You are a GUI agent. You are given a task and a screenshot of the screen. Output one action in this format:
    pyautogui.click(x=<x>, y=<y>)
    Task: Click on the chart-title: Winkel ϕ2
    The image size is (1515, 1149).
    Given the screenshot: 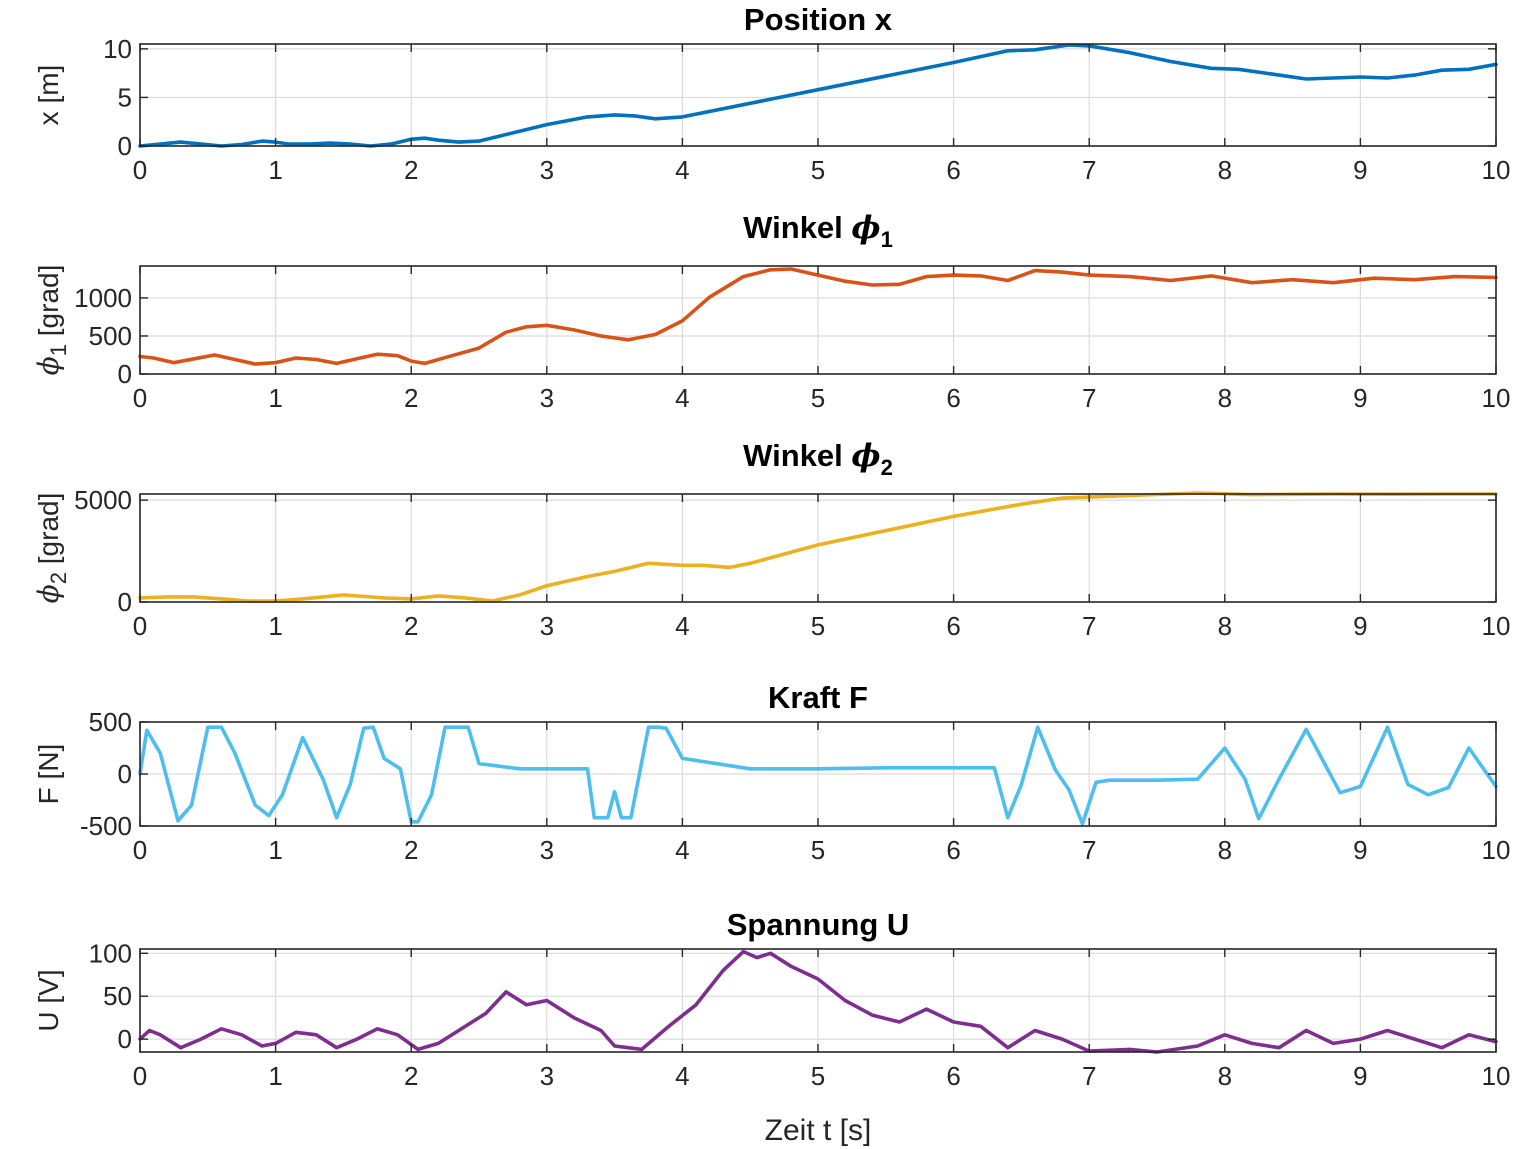 What is the action you would take?
    pyautogui.click(x=818, y=459)
    